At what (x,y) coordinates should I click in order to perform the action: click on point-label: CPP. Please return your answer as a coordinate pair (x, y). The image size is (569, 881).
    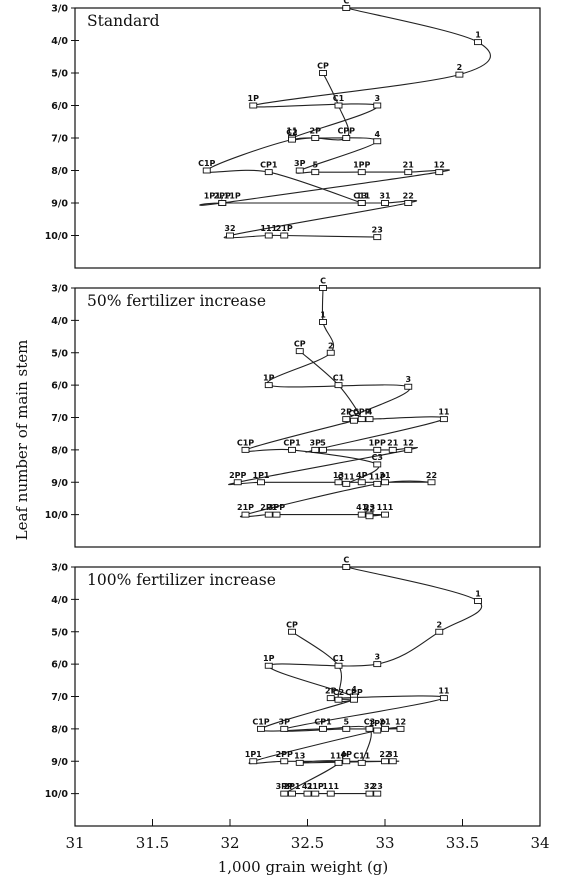
    Looking at the image, I should click on (346, 131).